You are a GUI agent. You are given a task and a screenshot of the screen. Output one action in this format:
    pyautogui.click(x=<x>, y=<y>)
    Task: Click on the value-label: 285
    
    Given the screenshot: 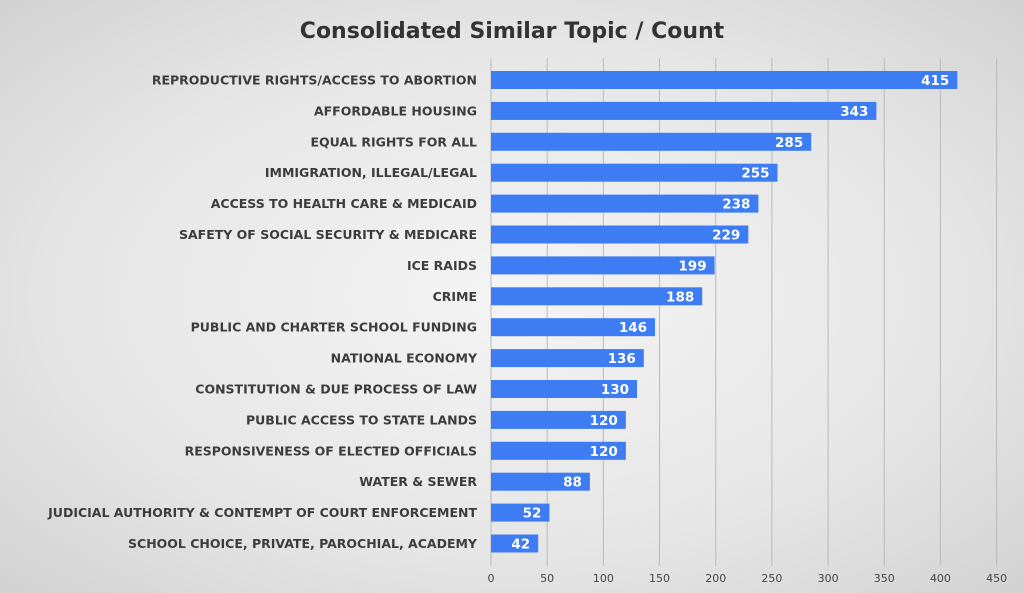 What is the action you would take?
    pyautogui.click(x=789, y=143)
    